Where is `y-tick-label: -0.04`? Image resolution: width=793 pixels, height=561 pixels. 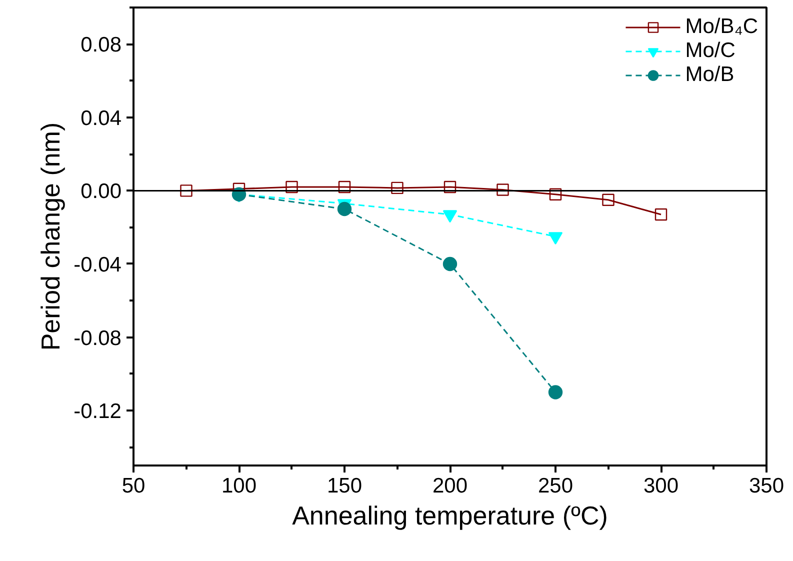
y-tick-label: -0.04 is located at coordinates (98, 264).